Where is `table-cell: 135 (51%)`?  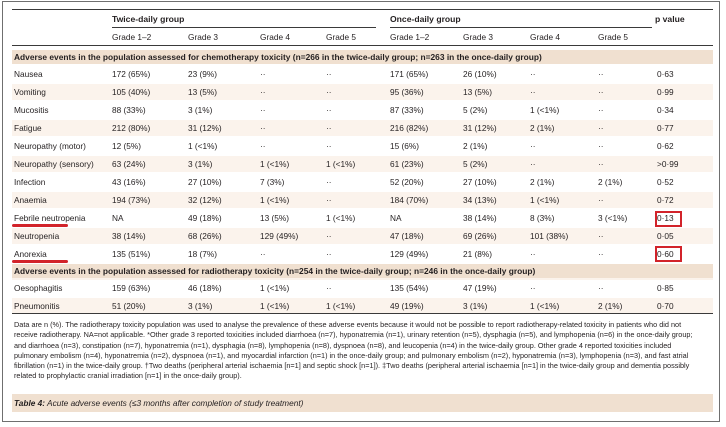
table-cell: 135 (51%) is located at coordinates (131, 254).